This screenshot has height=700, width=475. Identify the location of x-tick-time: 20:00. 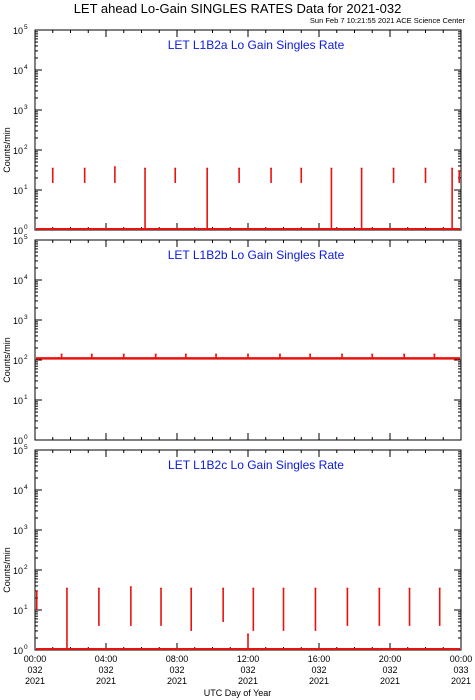
(390, 659).